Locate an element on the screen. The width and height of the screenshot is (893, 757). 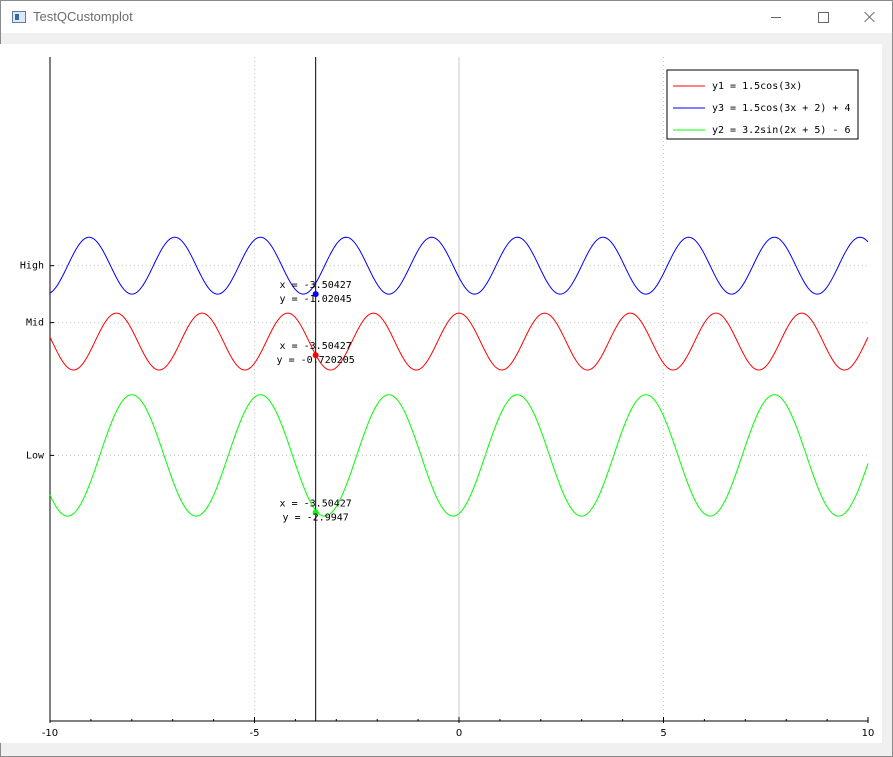
maximize-icon is located at coordinates (823, 17).